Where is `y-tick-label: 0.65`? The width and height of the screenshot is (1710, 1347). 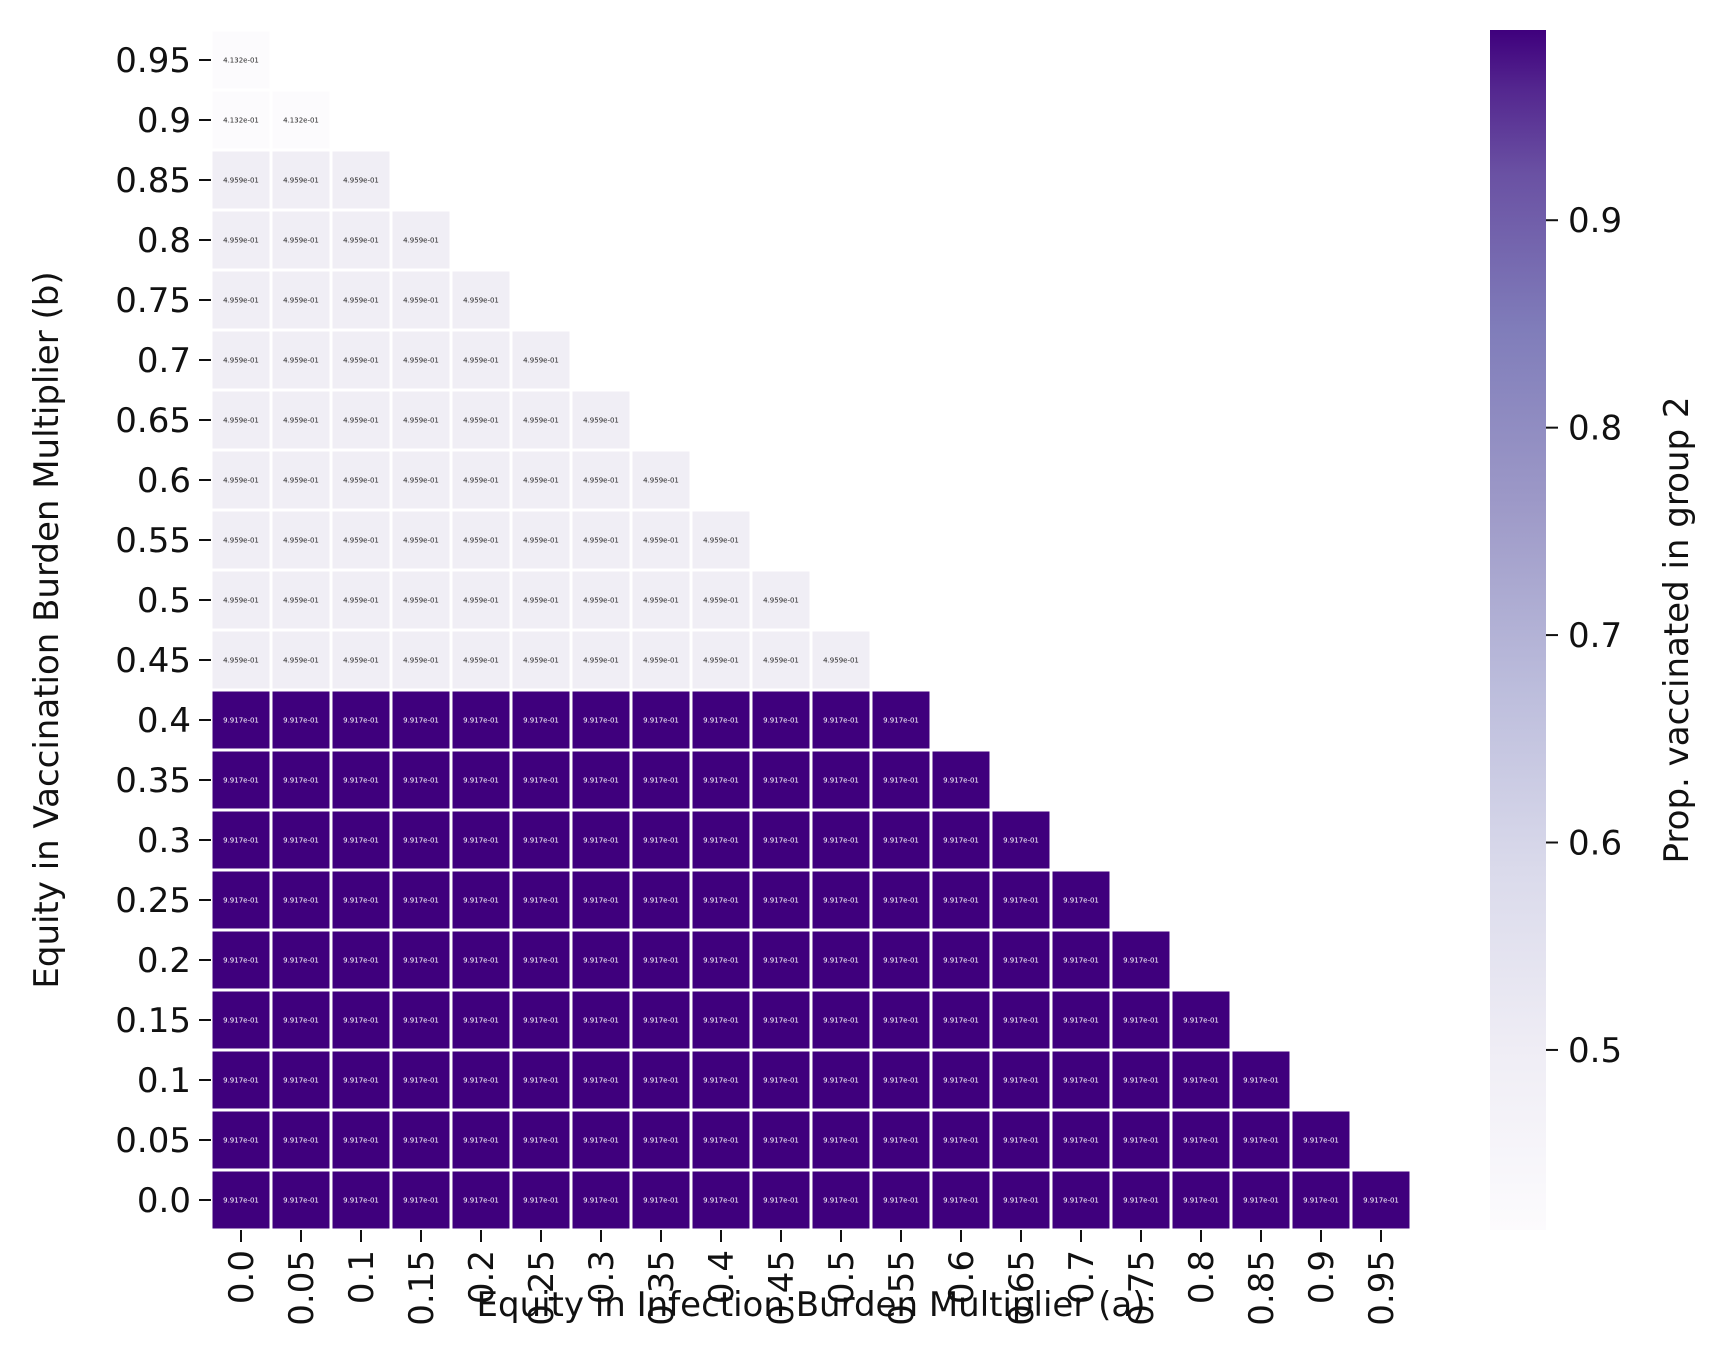
y-tick-label: 0.65 is located at coordinates (153, 421).